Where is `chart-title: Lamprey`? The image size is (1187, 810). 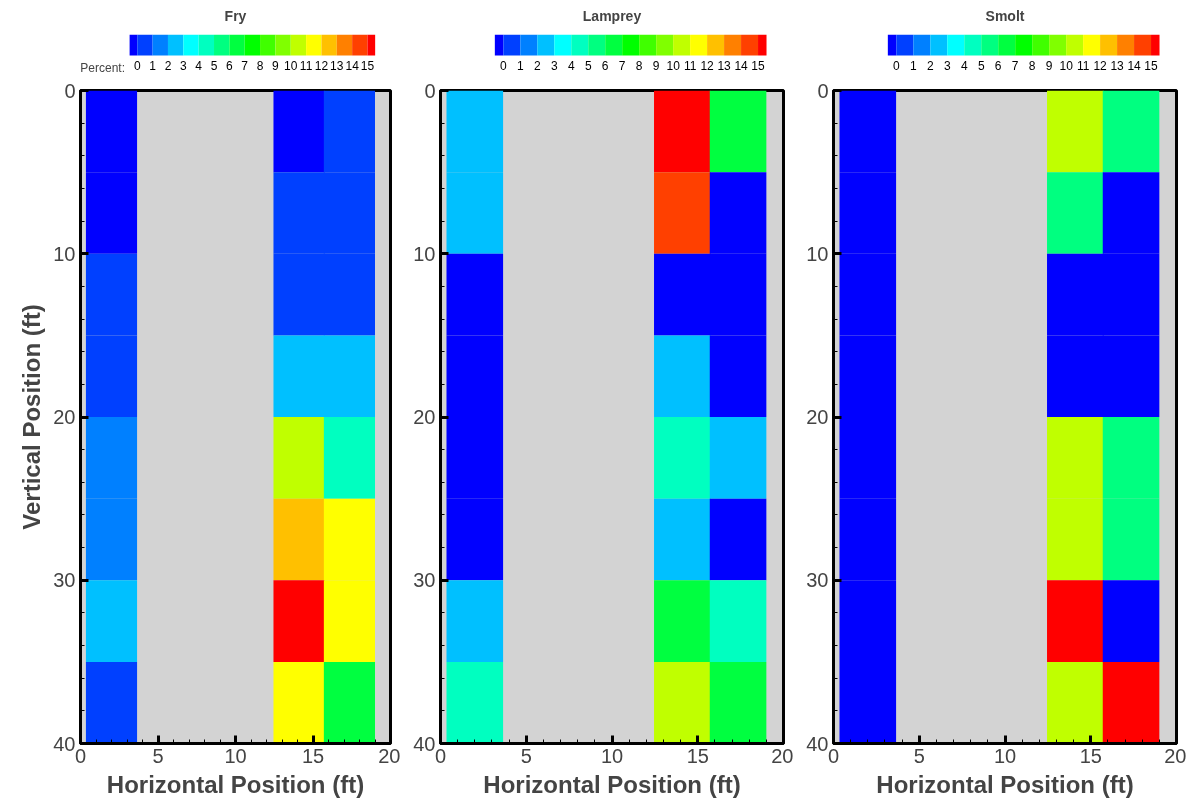 chart-title: Lamprey is located at coordinates (612, 15).